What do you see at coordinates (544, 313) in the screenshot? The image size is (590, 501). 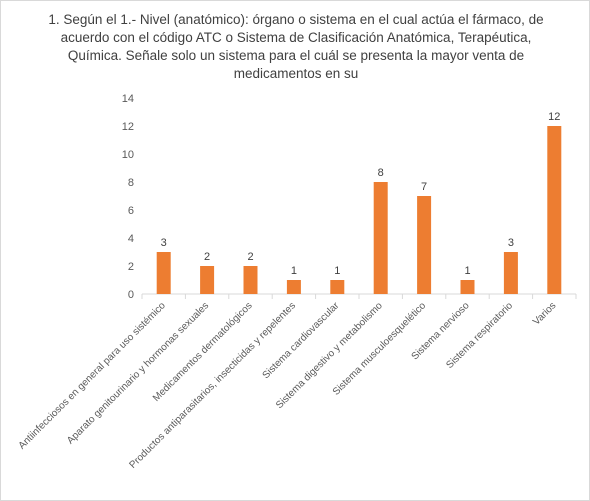 I see `category-label: Varios` at bounding box center [544, 313].